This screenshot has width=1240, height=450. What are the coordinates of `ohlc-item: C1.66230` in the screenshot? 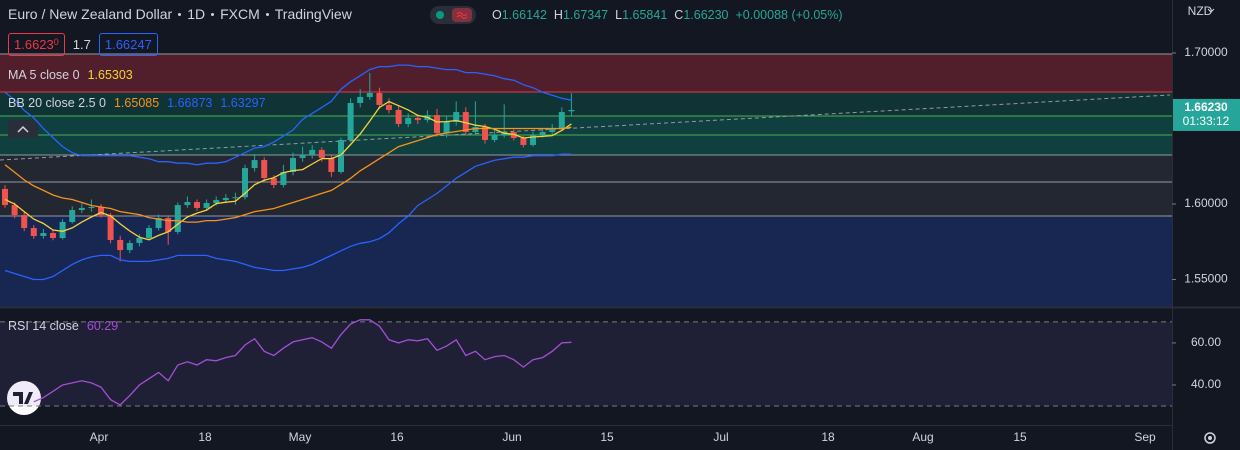 It's located at (701, 15).